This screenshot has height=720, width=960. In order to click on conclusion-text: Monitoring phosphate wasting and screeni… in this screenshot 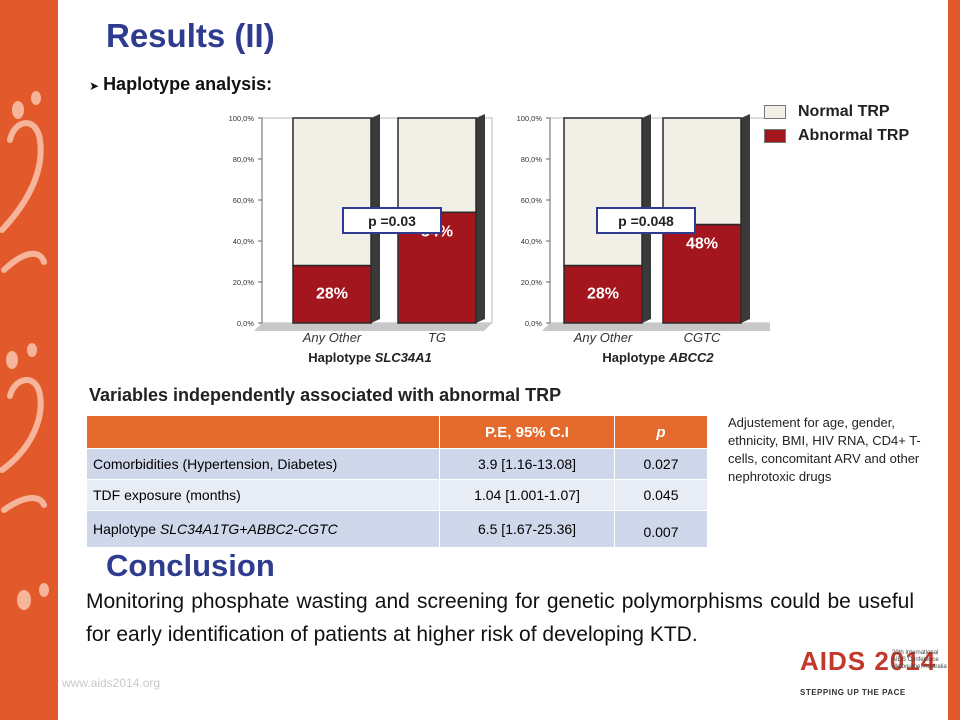, I will do `click(500, 618)`.